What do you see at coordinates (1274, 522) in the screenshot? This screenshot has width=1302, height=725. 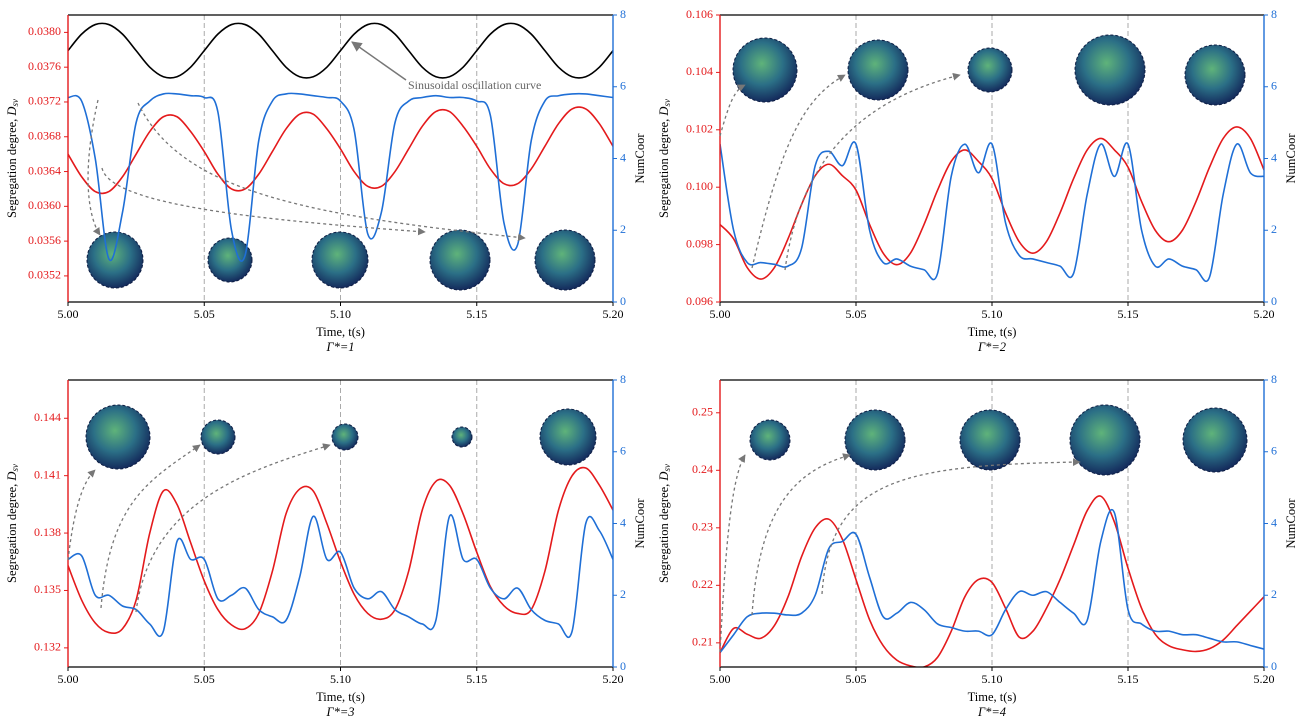 I see `y2-tick-label: 4` at bounding box center [1274, 522].